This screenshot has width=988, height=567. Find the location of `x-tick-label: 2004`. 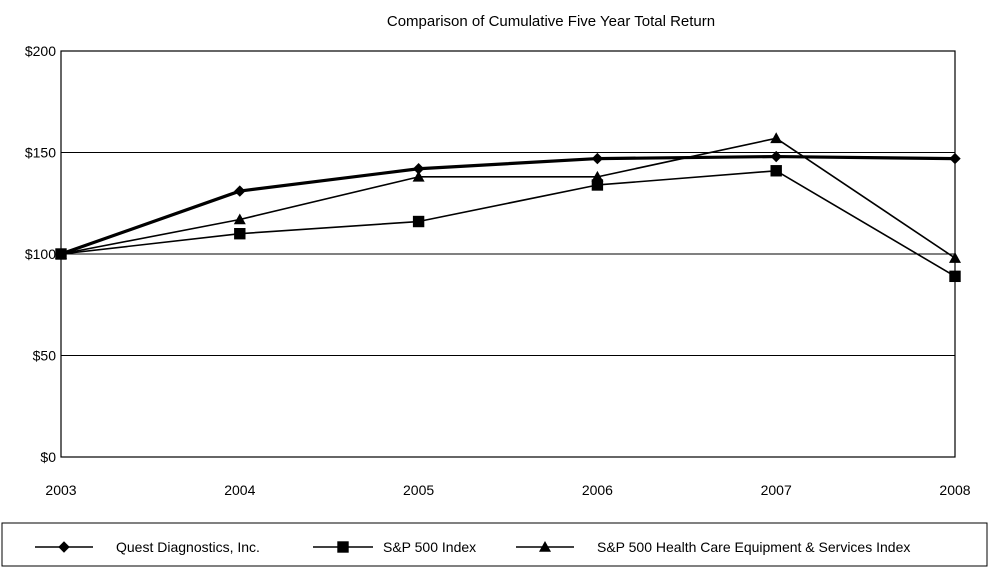

x-tick-label: 2004 is located at coordinates (239, 490).